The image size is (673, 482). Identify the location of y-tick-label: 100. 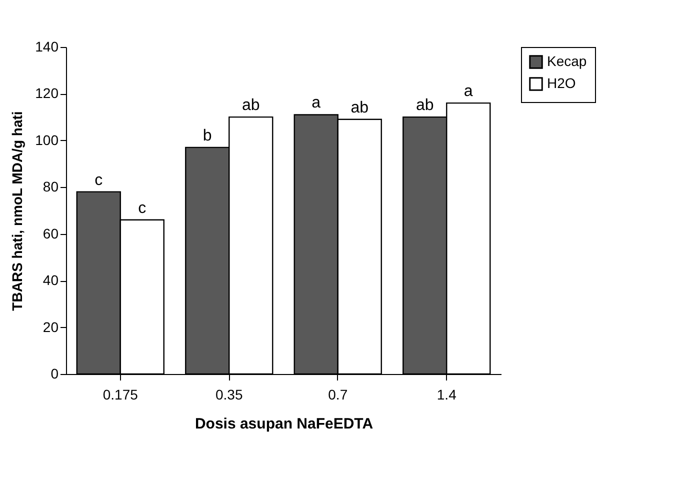
(47, 140).